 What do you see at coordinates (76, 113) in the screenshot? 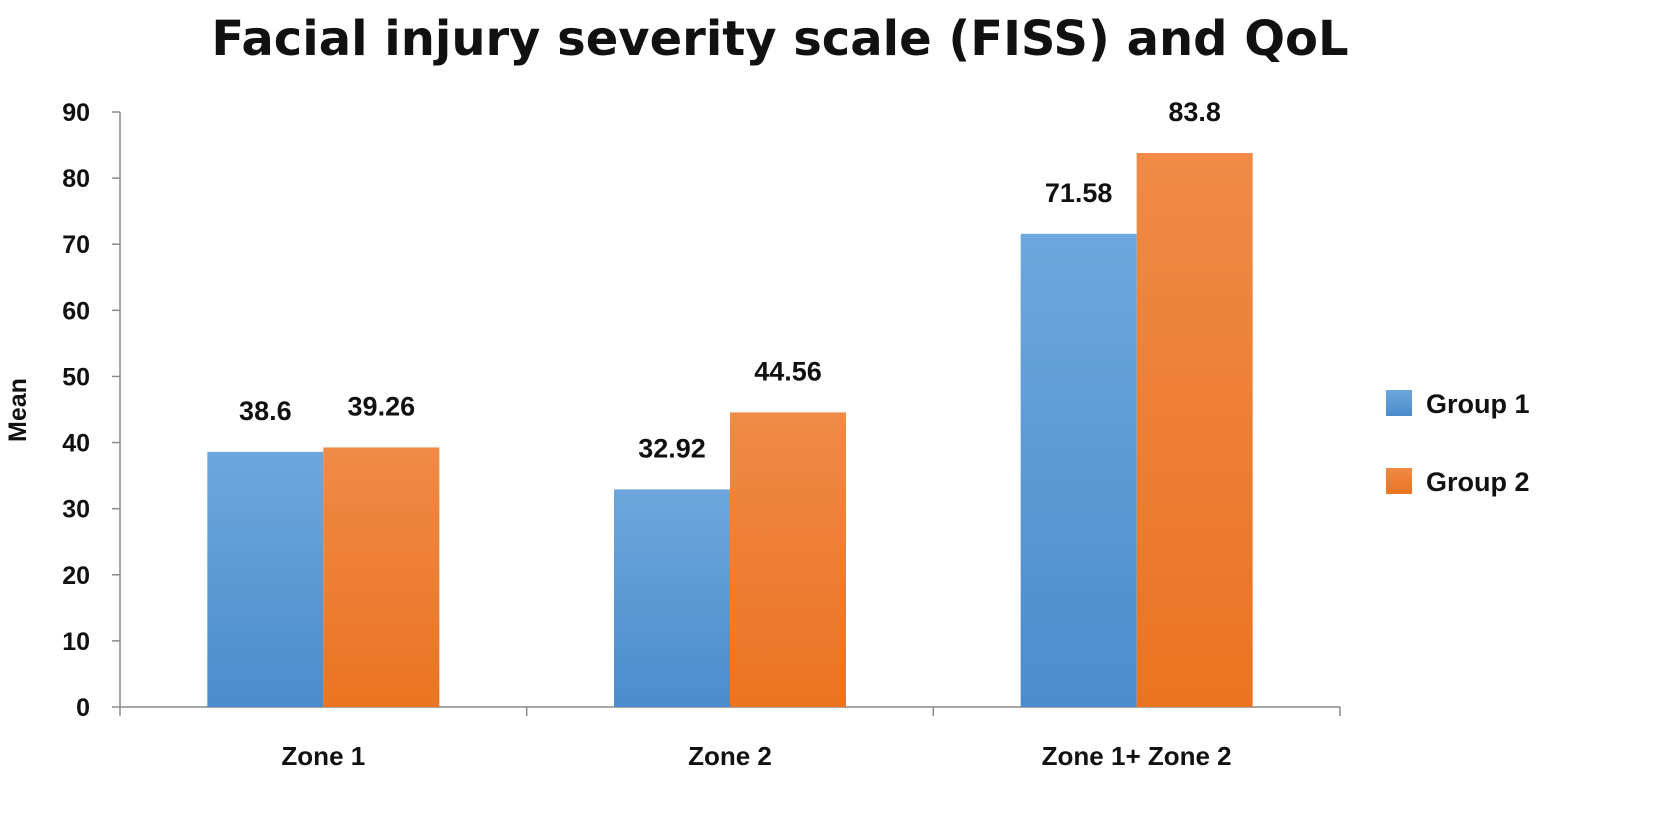
I see `y-tick-label: 90` at bounding box center [76, 113].